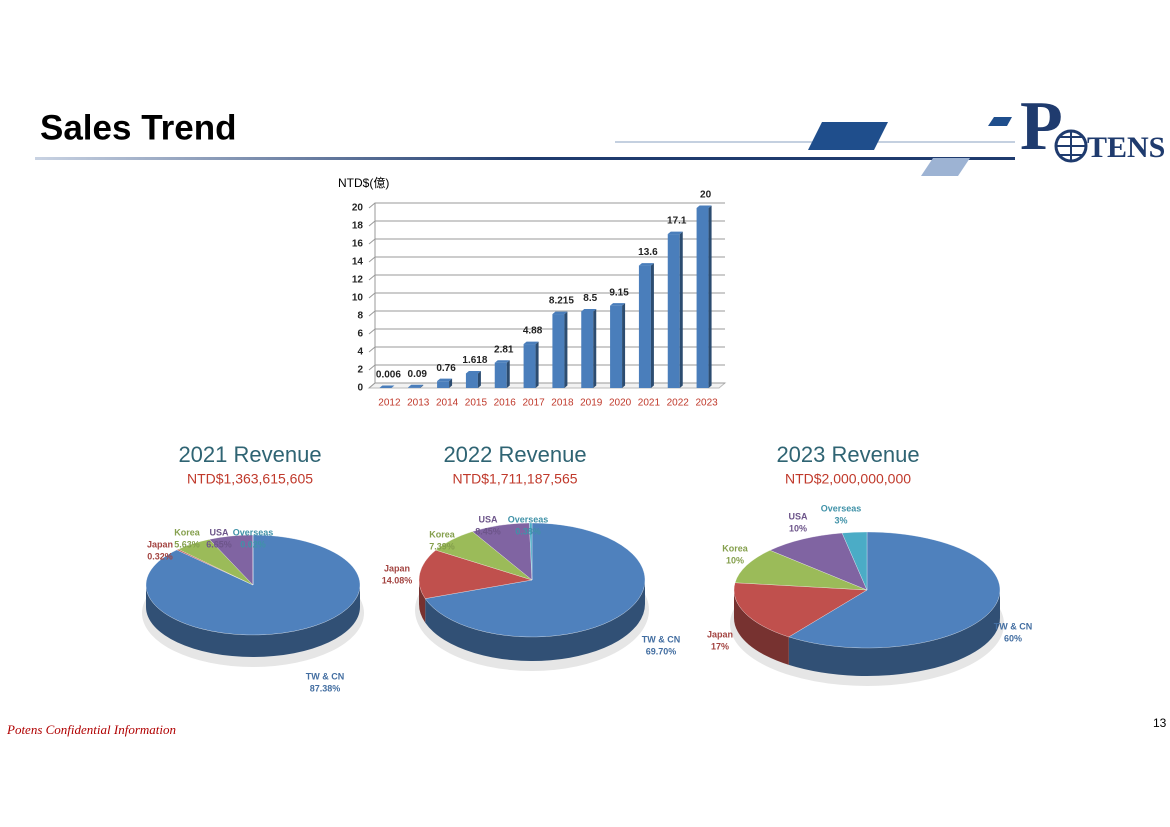 The image size is (1170, 827). I want to click on x-tick-label: 2015, so click(476, 403).